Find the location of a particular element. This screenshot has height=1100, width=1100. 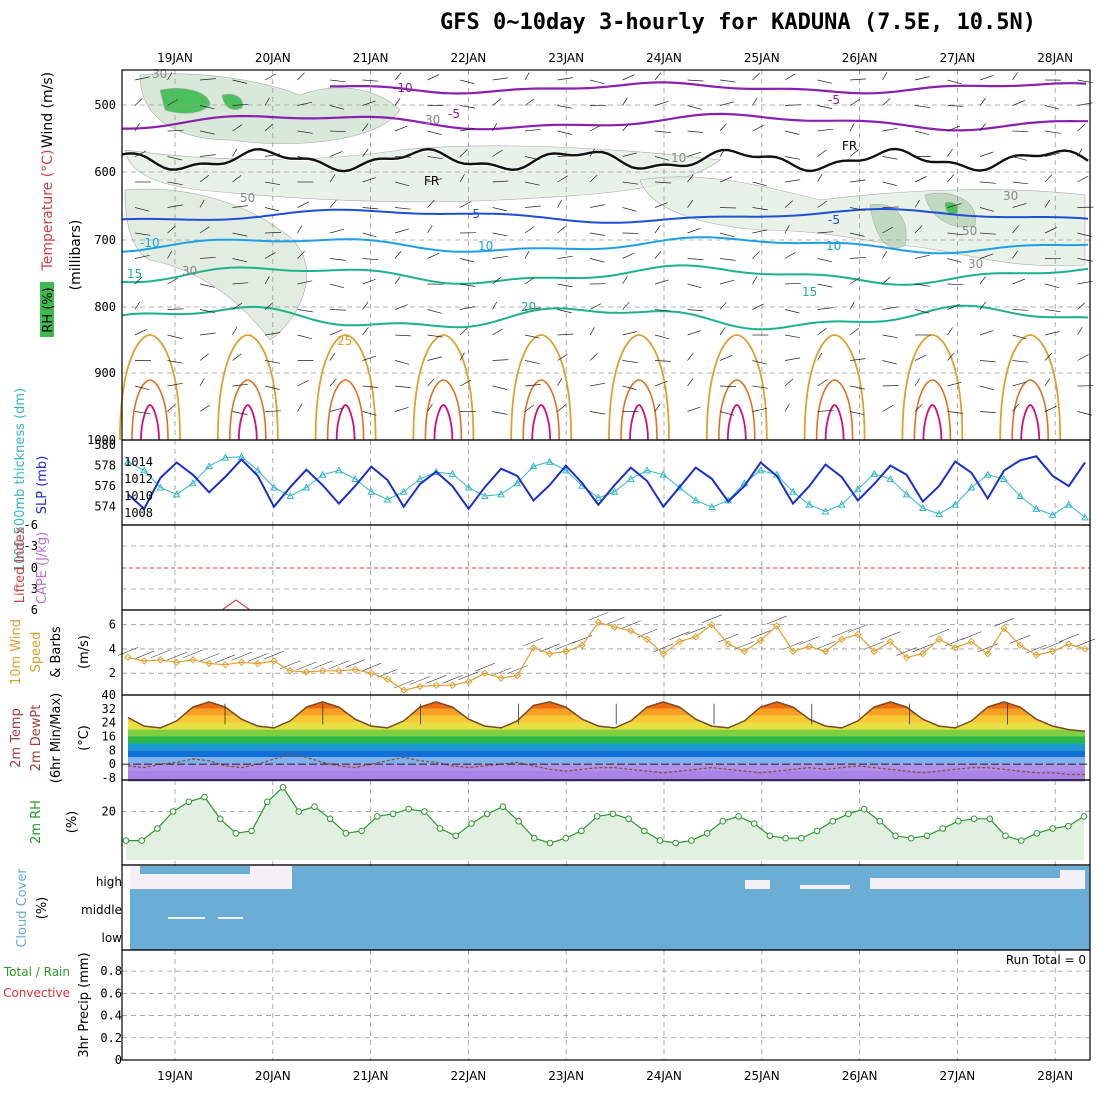

contour-label: 15 is located at coordinates (809, 292).